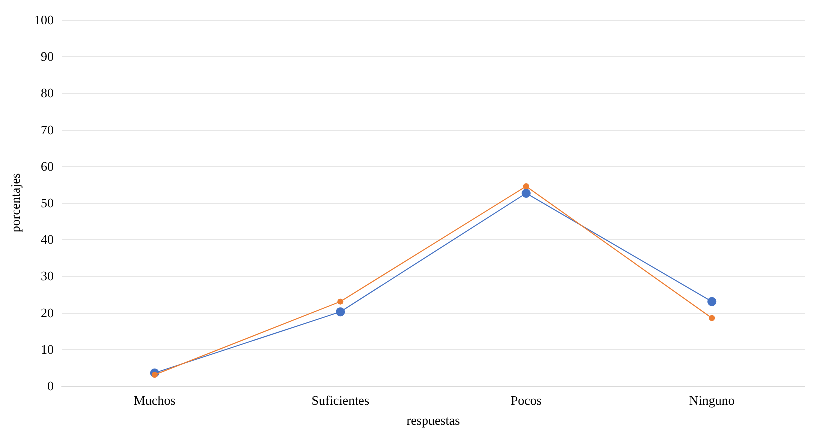  What do you see at coordinates (341, 400) in the screenshot?
I see `x-tick-label: Suficientes` at bounding box center [341, 400].